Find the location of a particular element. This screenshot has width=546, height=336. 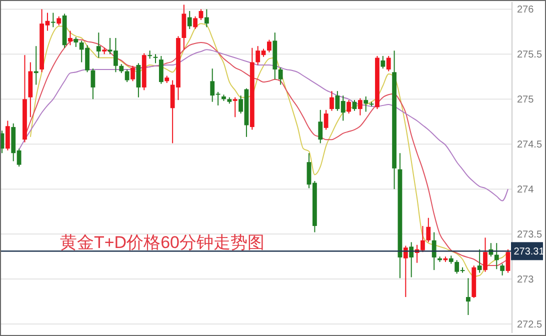

ref-line-label: 273.31 is located at coordinates (529, 252).